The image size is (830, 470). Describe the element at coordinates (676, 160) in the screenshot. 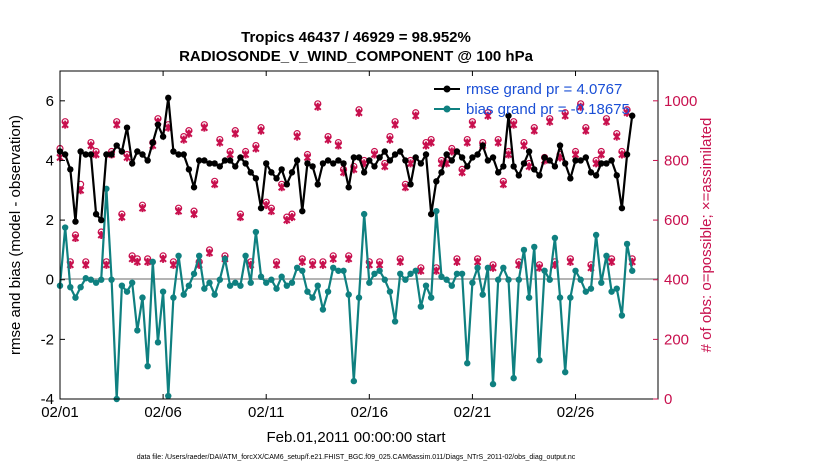

I see `y-right-tick-label: 800` at that location.